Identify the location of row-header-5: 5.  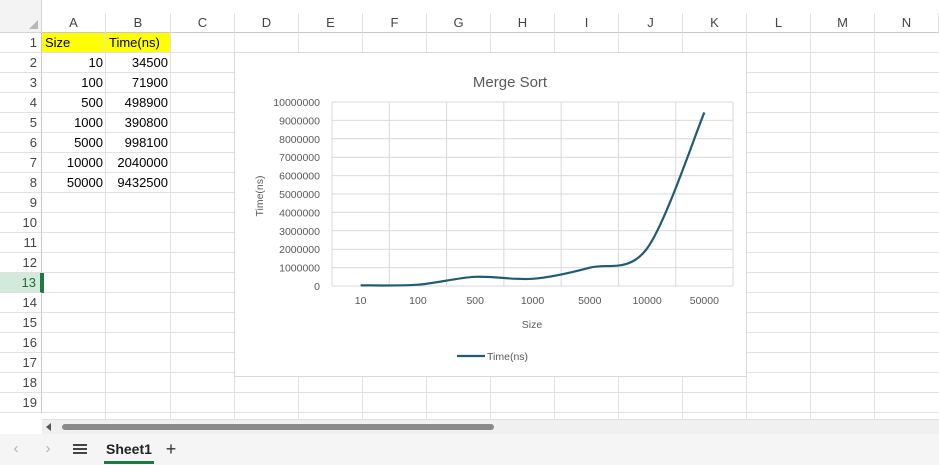
(21, 123).